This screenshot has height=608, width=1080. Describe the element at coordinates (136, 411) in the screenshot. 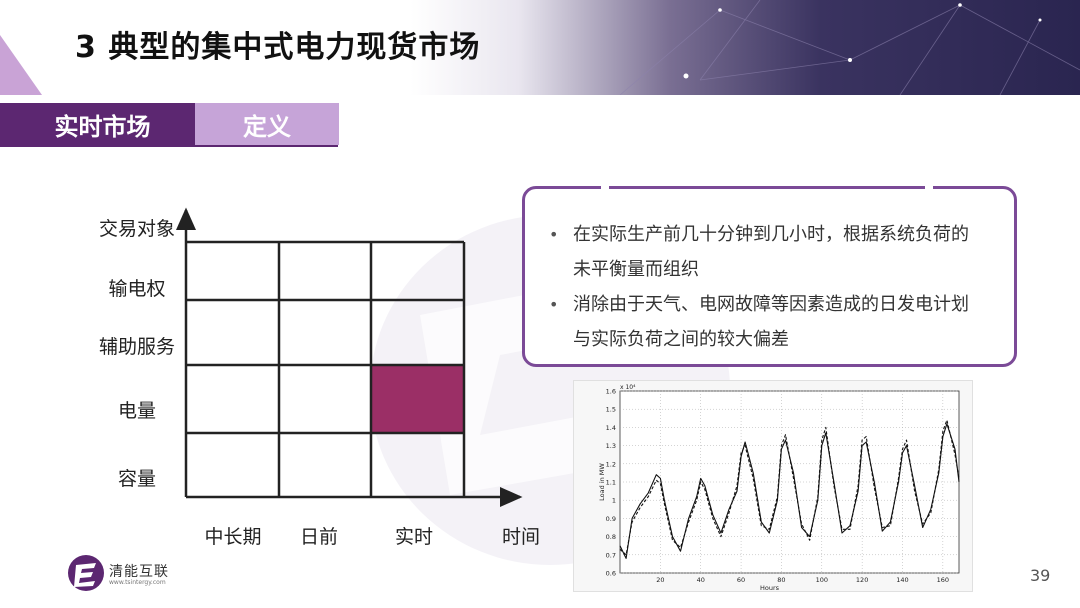

I see `row-label-energy: 电量` at that location.